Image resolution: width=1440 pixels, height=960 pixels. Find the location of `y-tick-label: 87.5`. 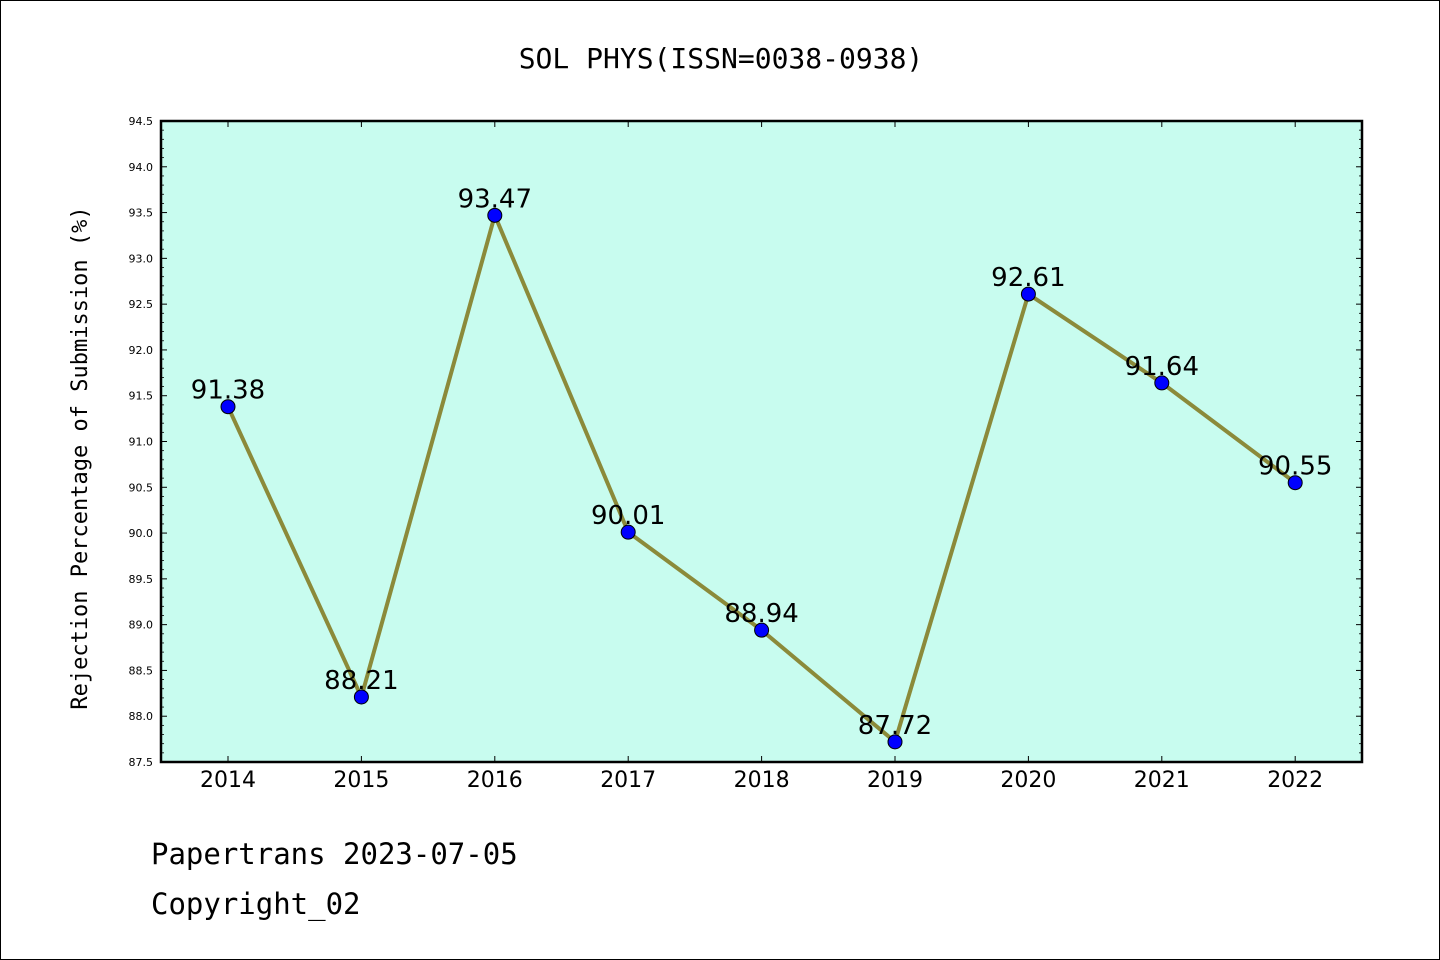

y-tick-label: 87.5 is located at coordinates (141, 762).